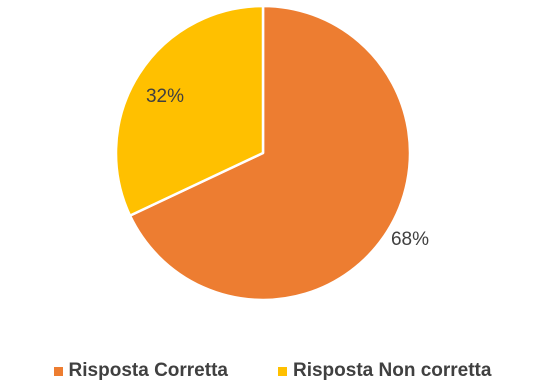 This screenshot has width=545, height=388. I want to click on legend-item-risposta-corretta: Risposta Corretta, so click(140, 371).